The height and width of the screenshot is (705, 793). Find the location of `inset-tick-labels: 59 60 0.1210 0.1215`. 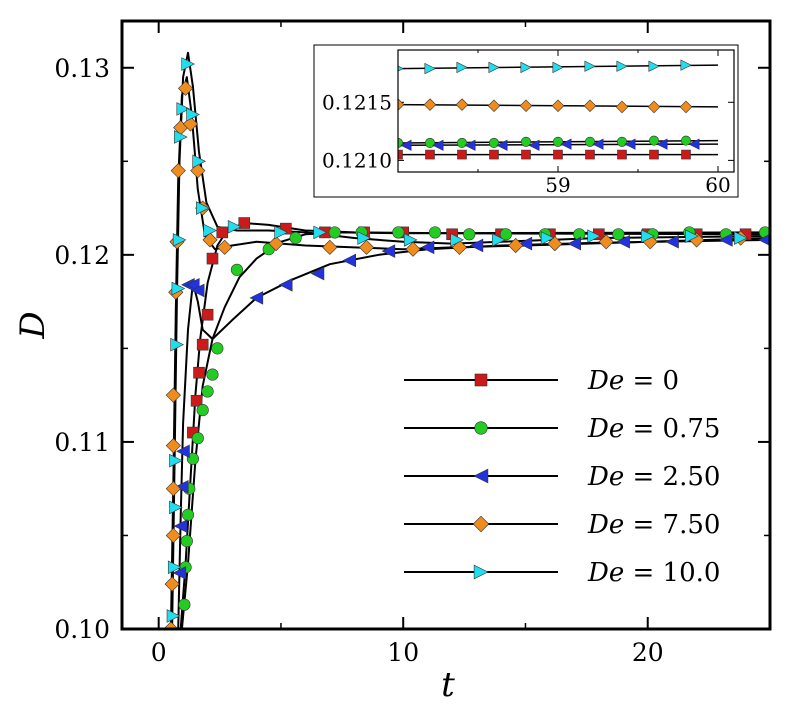

inset-tick-labels: 59 60 0.1210 0.1215 is located at coordinates (526, 143).